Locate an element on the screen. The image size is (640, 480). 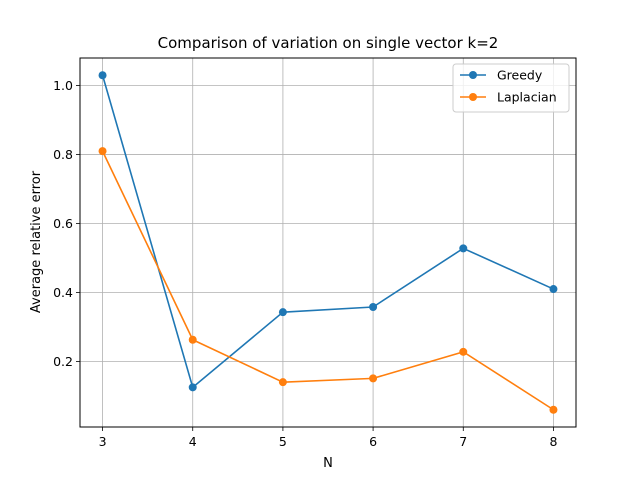
x-tick-label: 5 is located at coordinates (283, 441).